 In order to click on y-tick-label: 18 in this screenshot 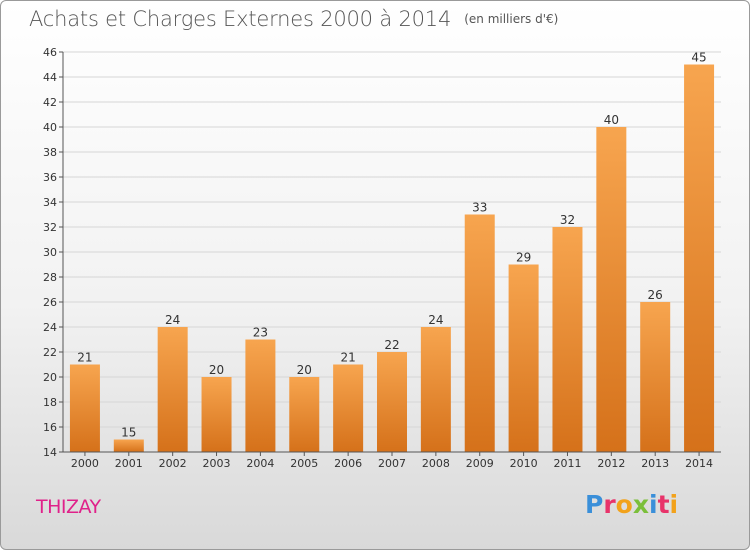, I will do `click(50, 402)`.